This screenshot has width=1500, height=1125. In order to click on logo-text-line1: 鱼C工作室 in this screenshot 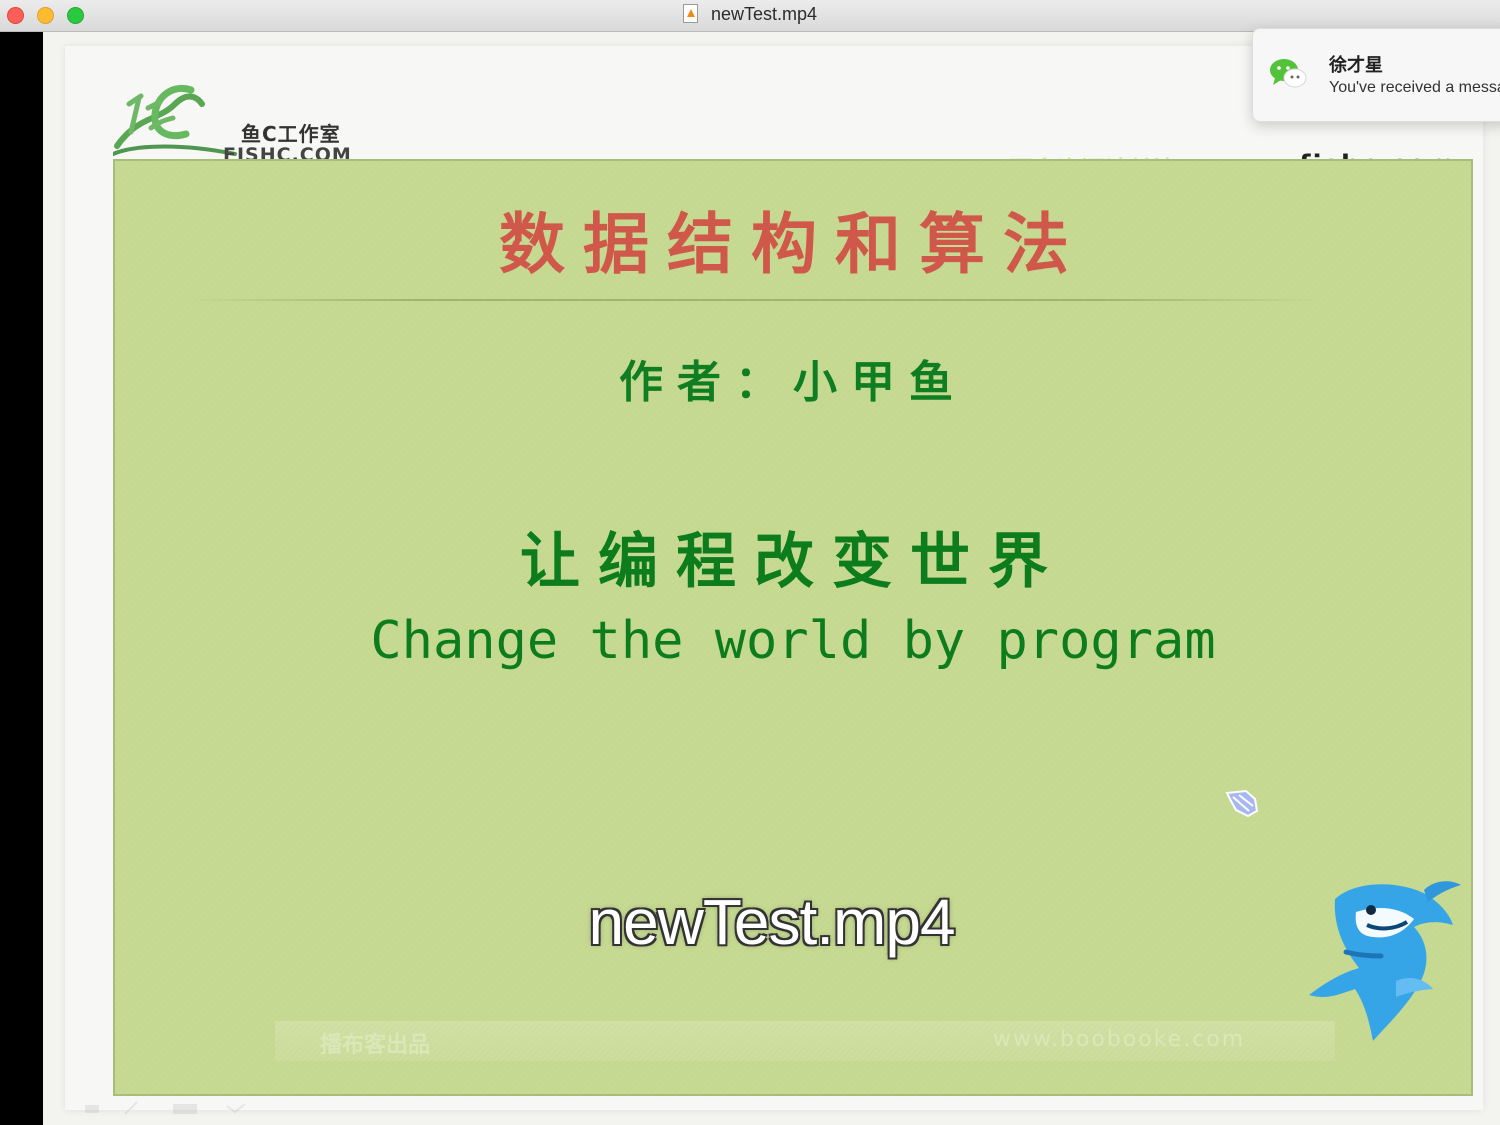, I will do `click(291, 134)`.